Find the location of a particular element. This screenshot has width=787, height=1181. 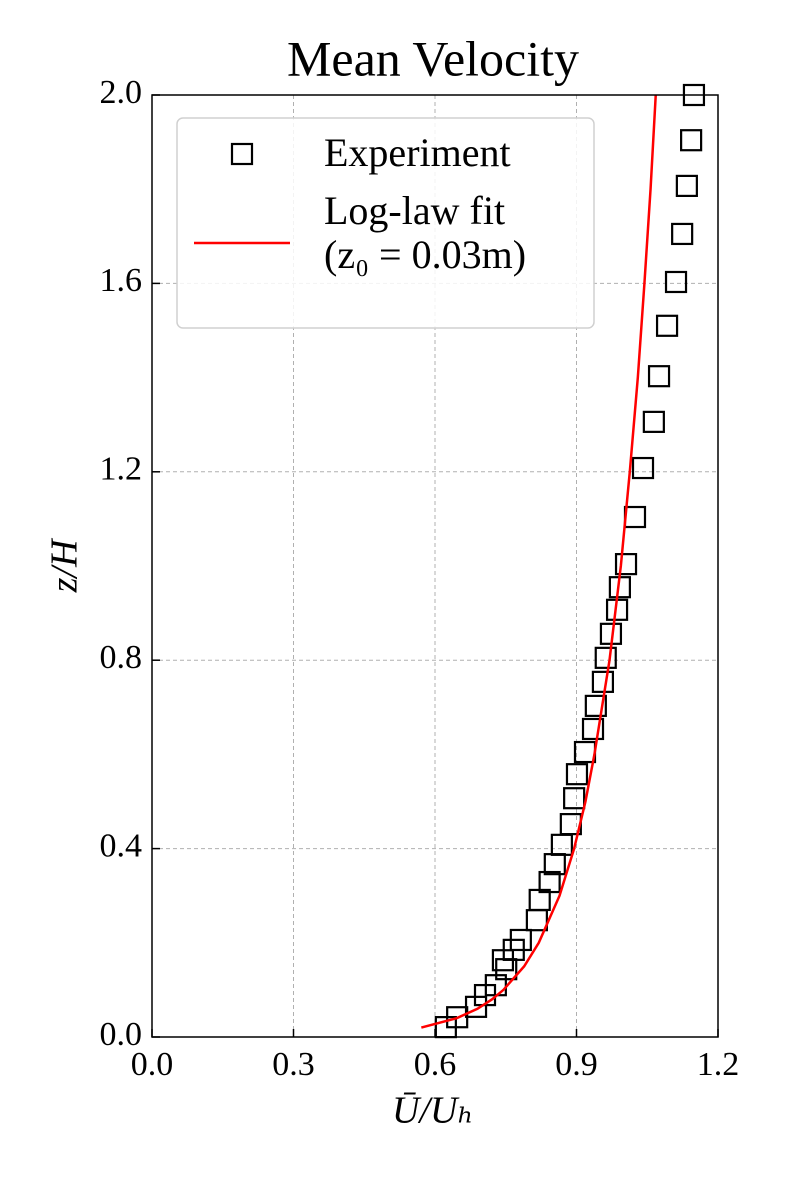

x-tick-label: 0.0 is located at coordinates (152, 1064).